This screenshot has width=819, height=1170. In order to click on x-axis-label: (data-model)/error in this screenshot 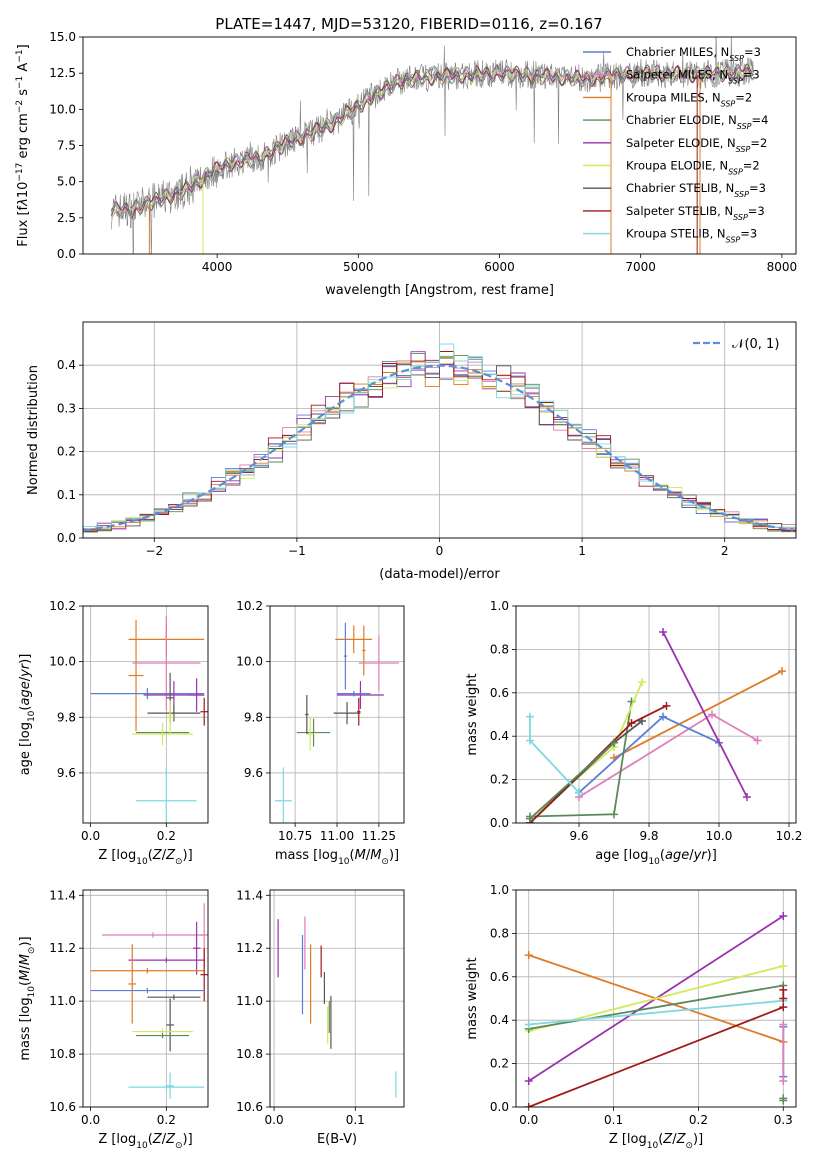, I will do `click(439, 574)`.